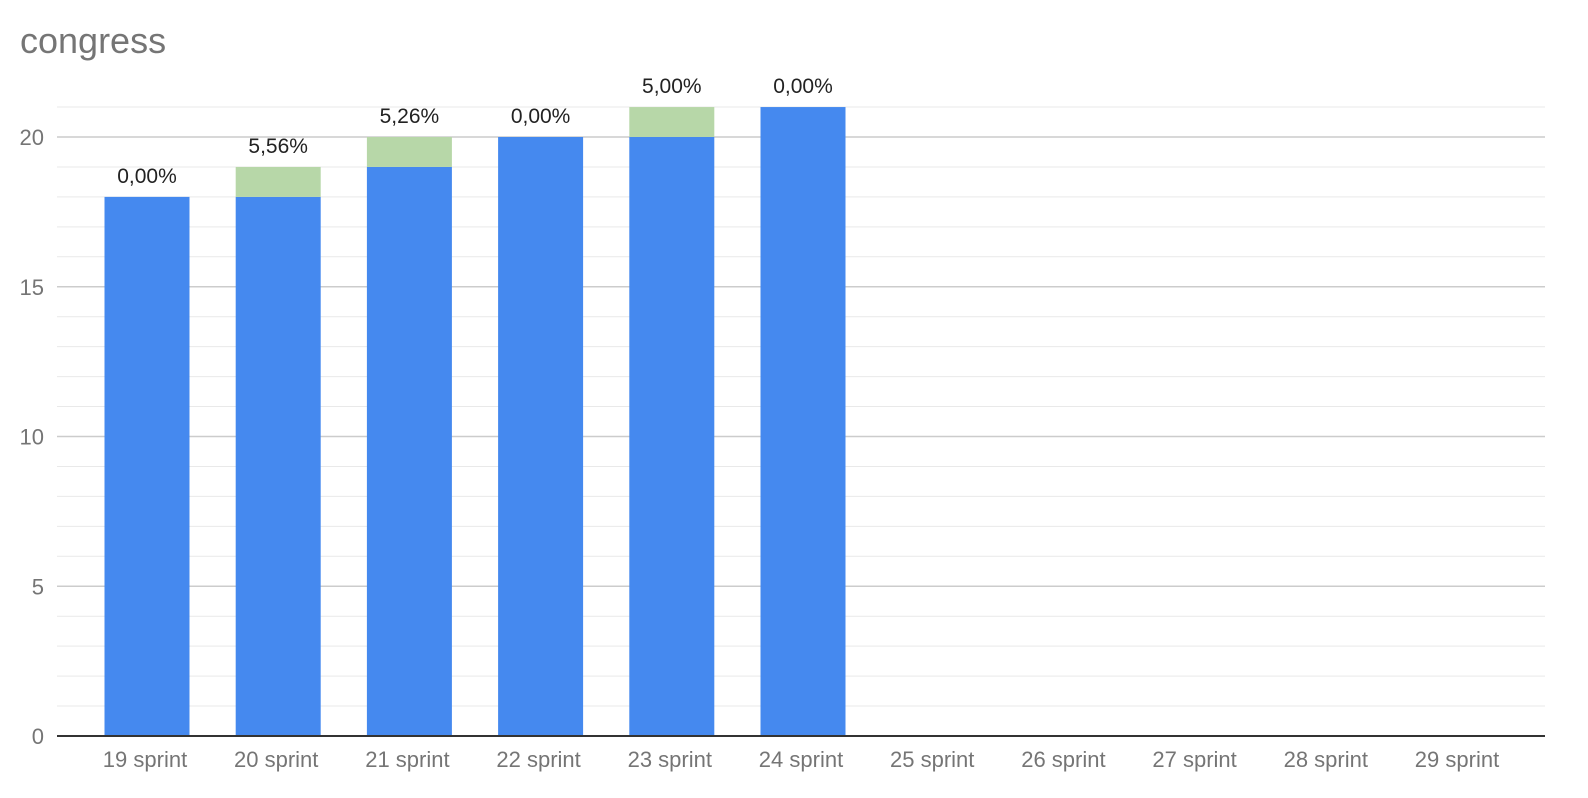 Image resolution: width=1588 pixels, height=798 pixels. Describe the element at coordinates (38, 736) in the screenshot. I see `y-tick-label: 0` at that location.